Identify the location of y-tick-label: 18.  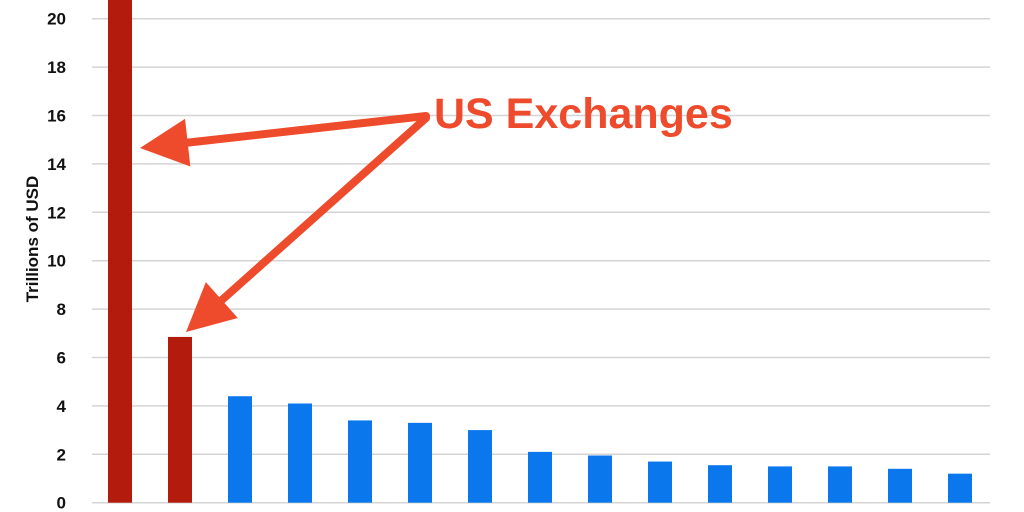
(56, 67).